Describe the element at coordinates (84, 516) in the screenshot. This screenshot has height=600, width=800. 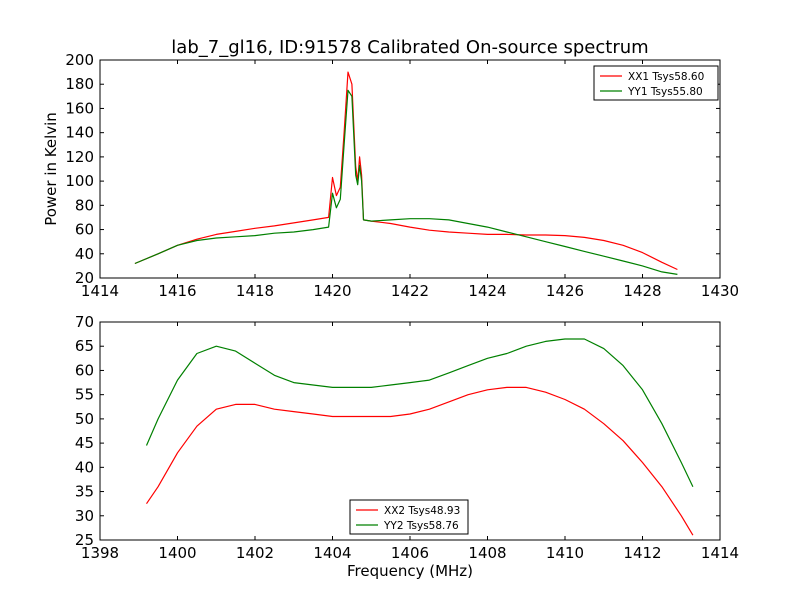
I see `y-tick-label: 30` at that location.